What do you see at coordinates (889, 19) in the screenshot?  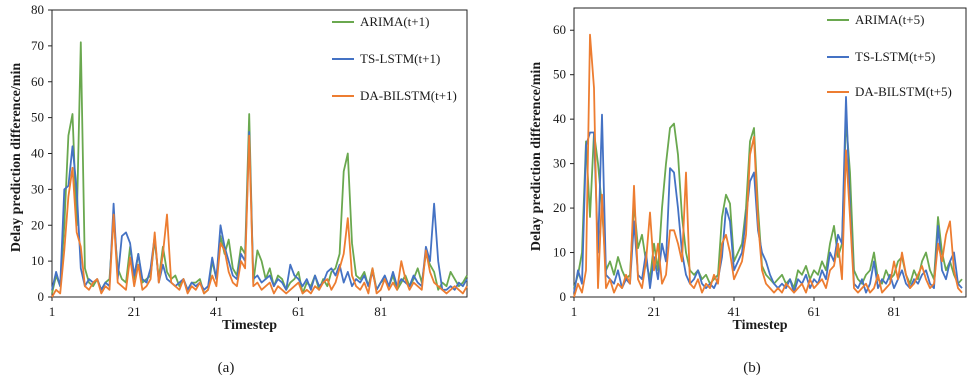 I see `legend-label: ARIMA(t+5)` at bounding box center [889, 19].